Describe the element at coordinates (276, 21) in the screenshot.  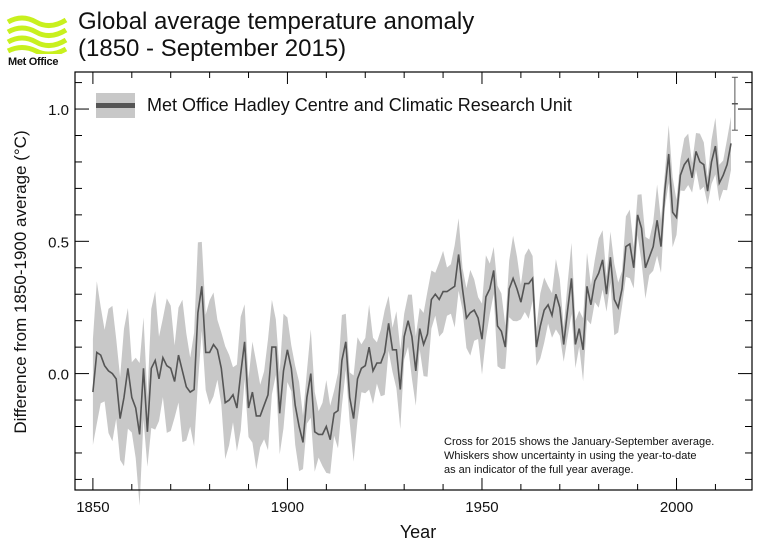
I see `chart-title-main: Global average temperature anomaly` at that location.